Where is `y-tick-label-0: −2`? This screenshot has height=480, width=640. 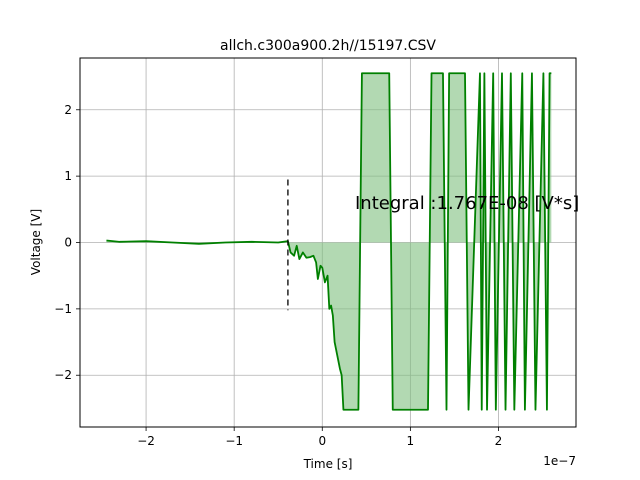 y-tick-label-0: −2 is located at coordinates (63, 375).